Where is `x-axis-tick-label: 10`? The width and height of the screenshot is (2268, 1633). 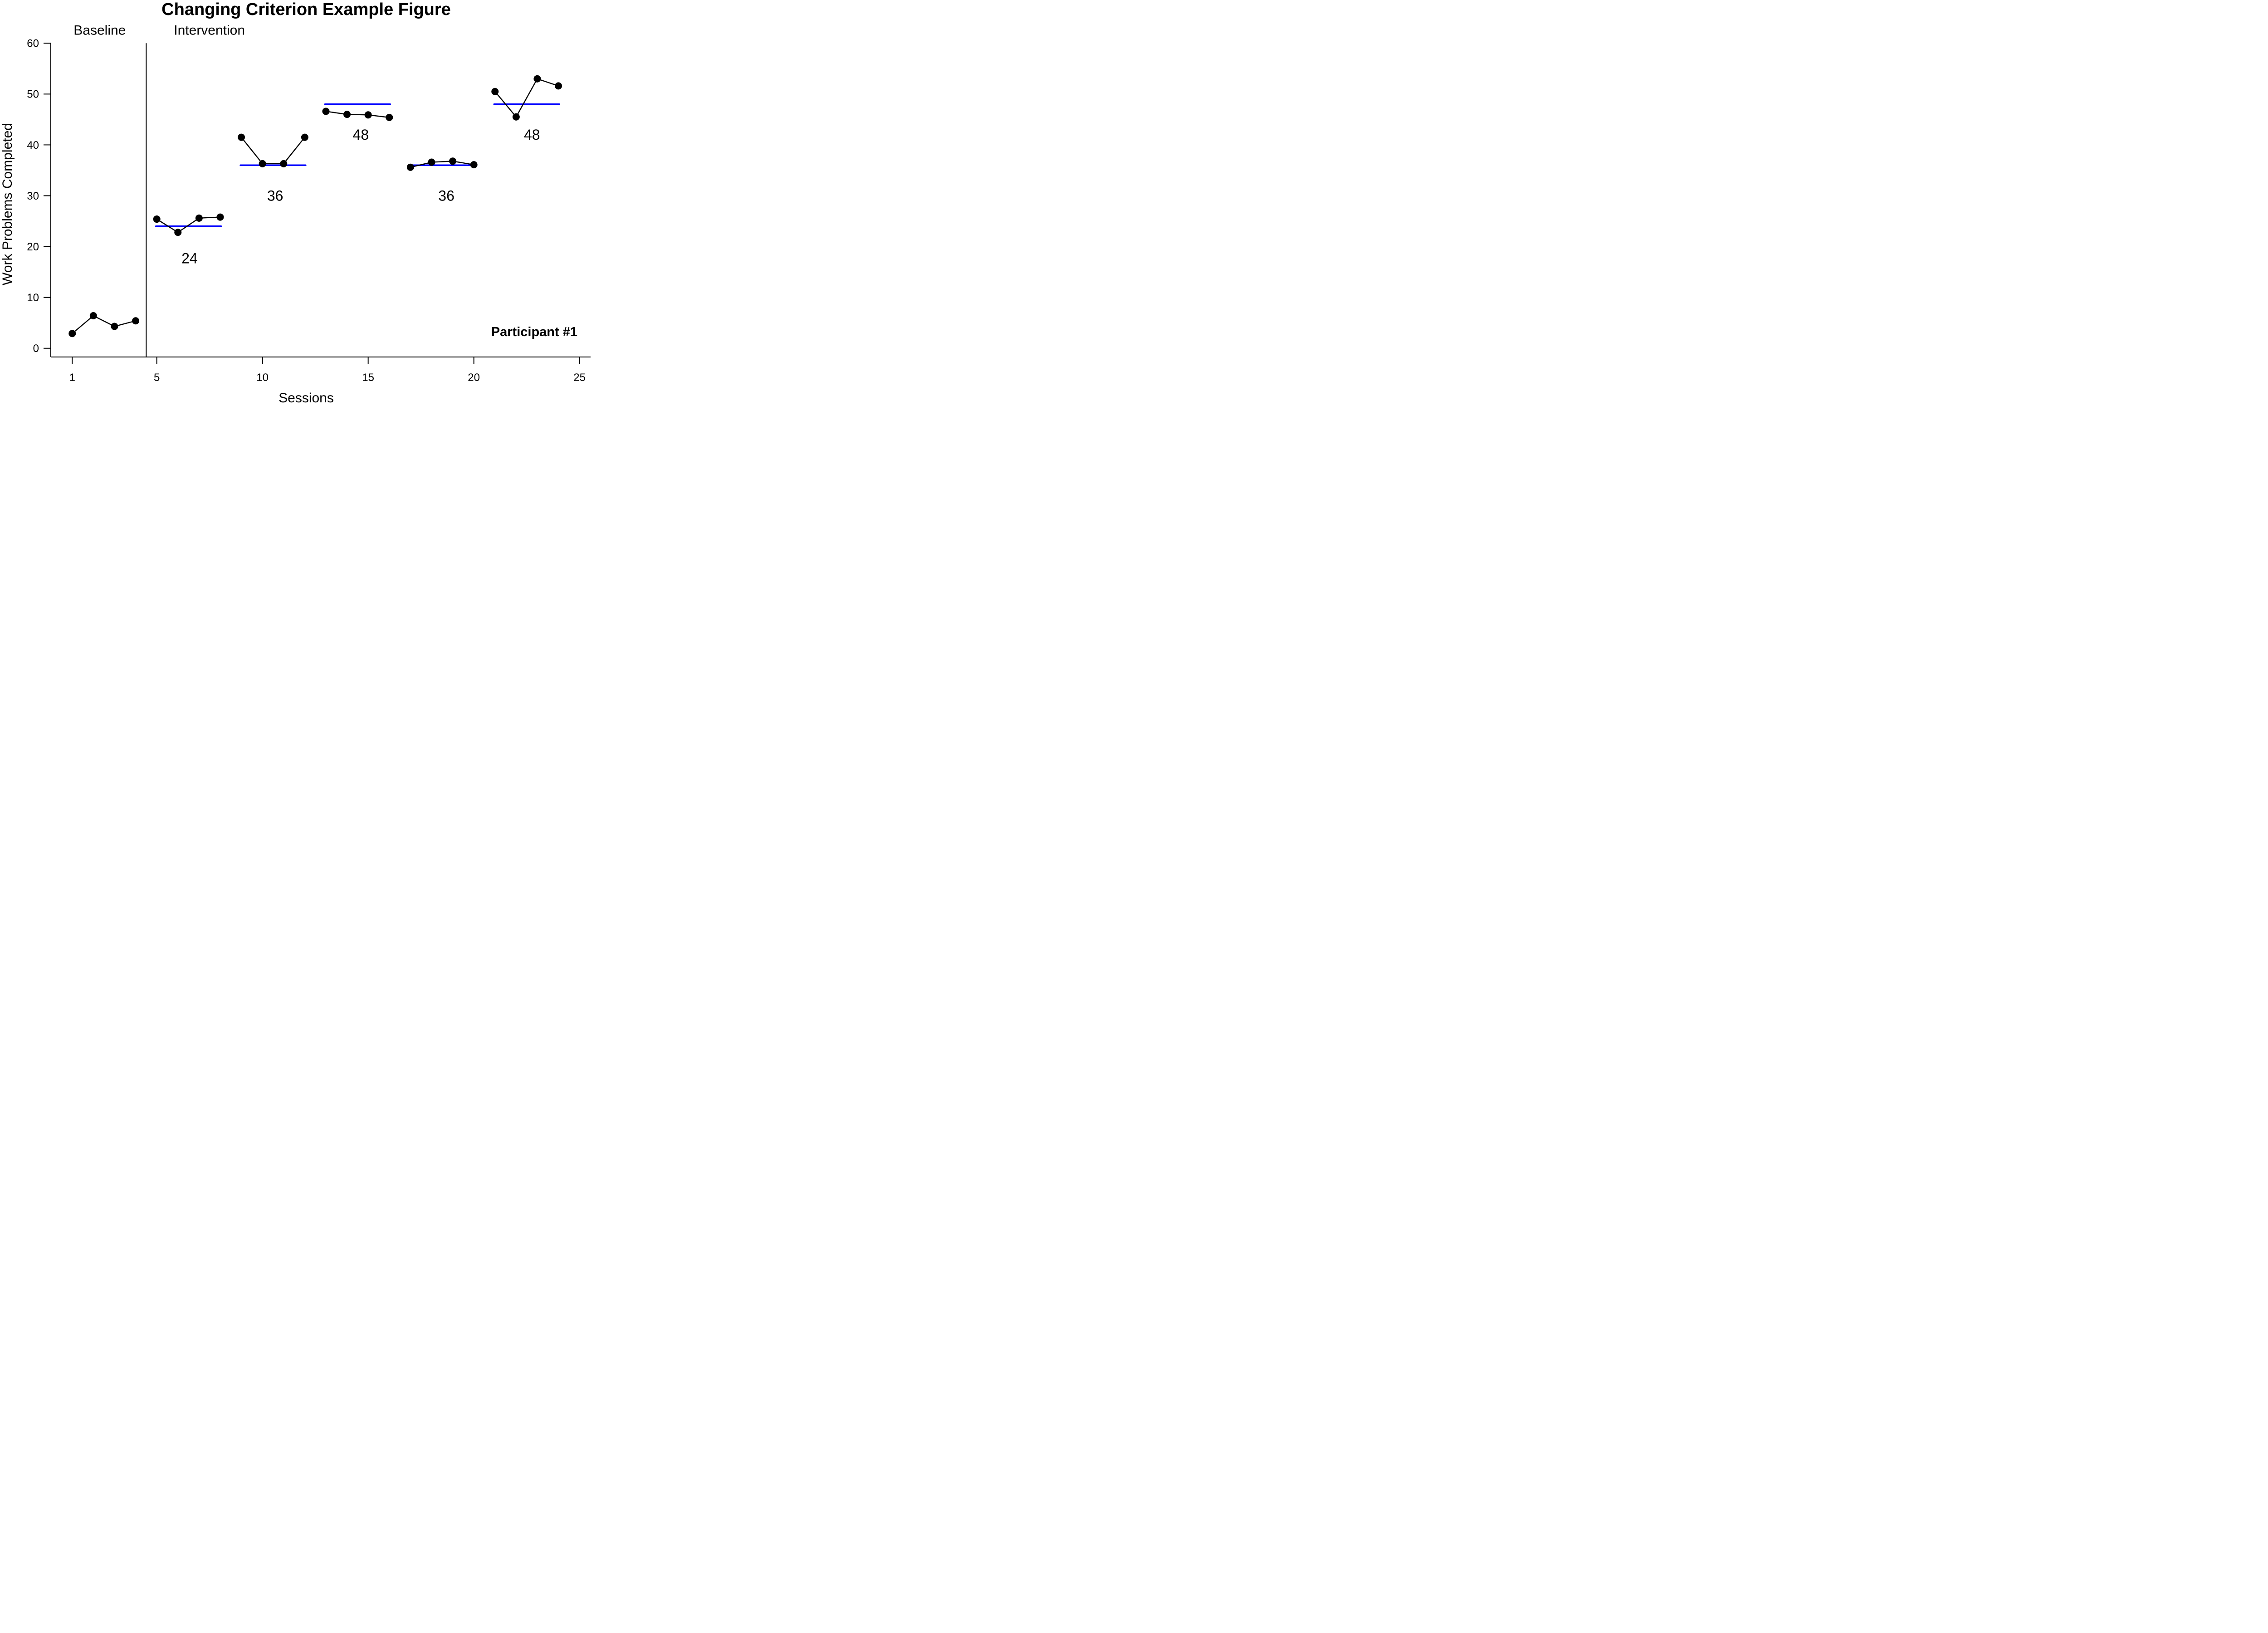 x-axis-tick-label: 10 is located at coordinates (263, 378).